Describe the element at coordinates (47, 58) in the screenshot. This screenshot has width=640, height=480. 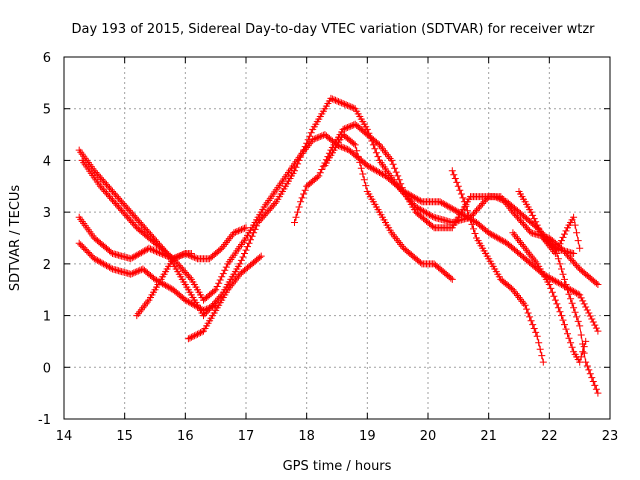
I see `y-tick-label: 6` at that location.